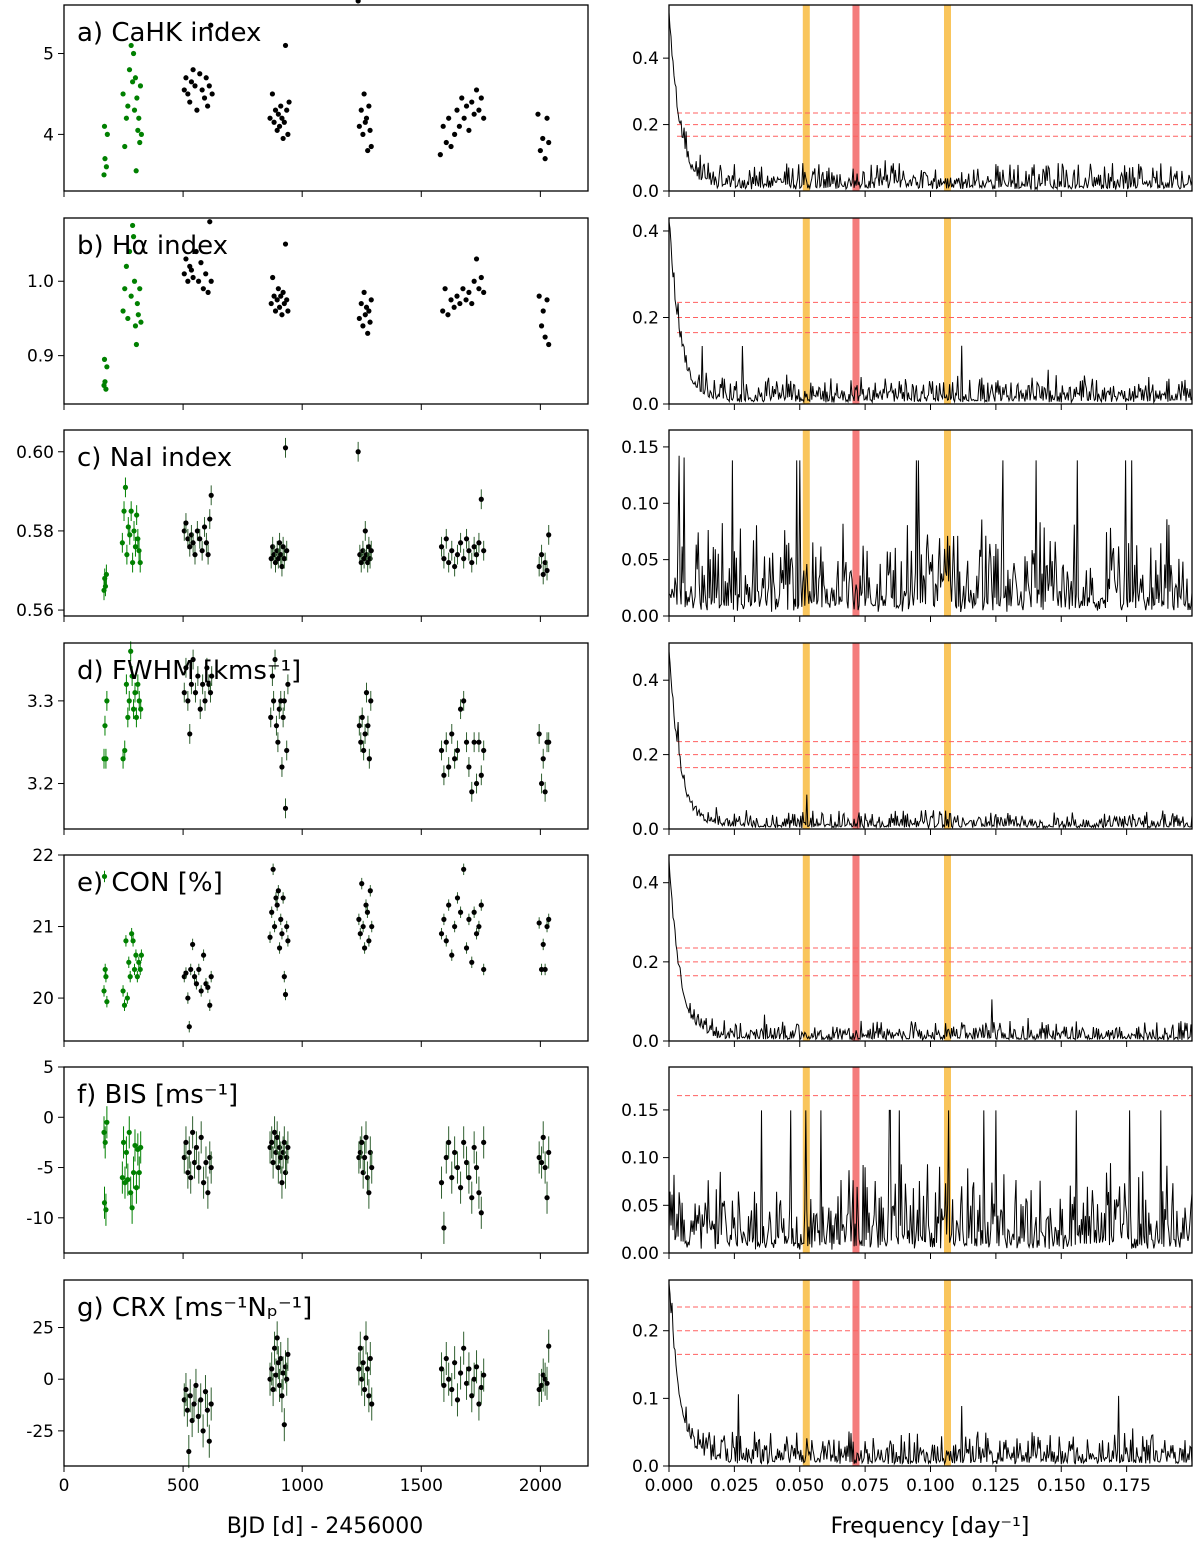 This screenshot has width=1200, height=1545. I want to click on pgram-ytick-label-b-1: 0.2, so click(645, 318).